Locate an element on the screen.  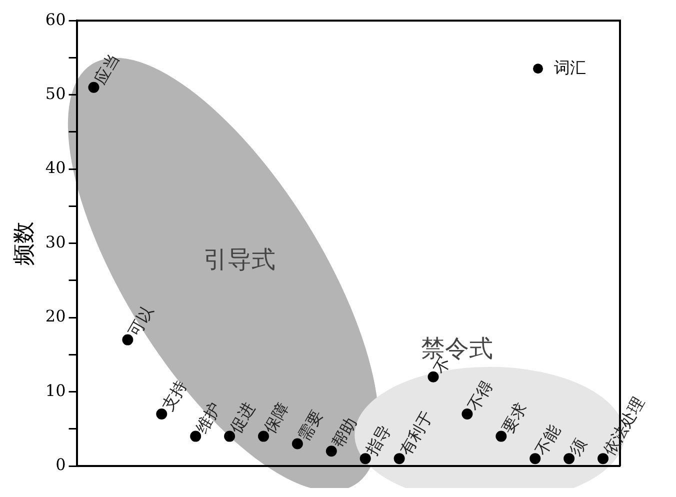
y-tick-label: 30 is located at coordinates (55, 242).